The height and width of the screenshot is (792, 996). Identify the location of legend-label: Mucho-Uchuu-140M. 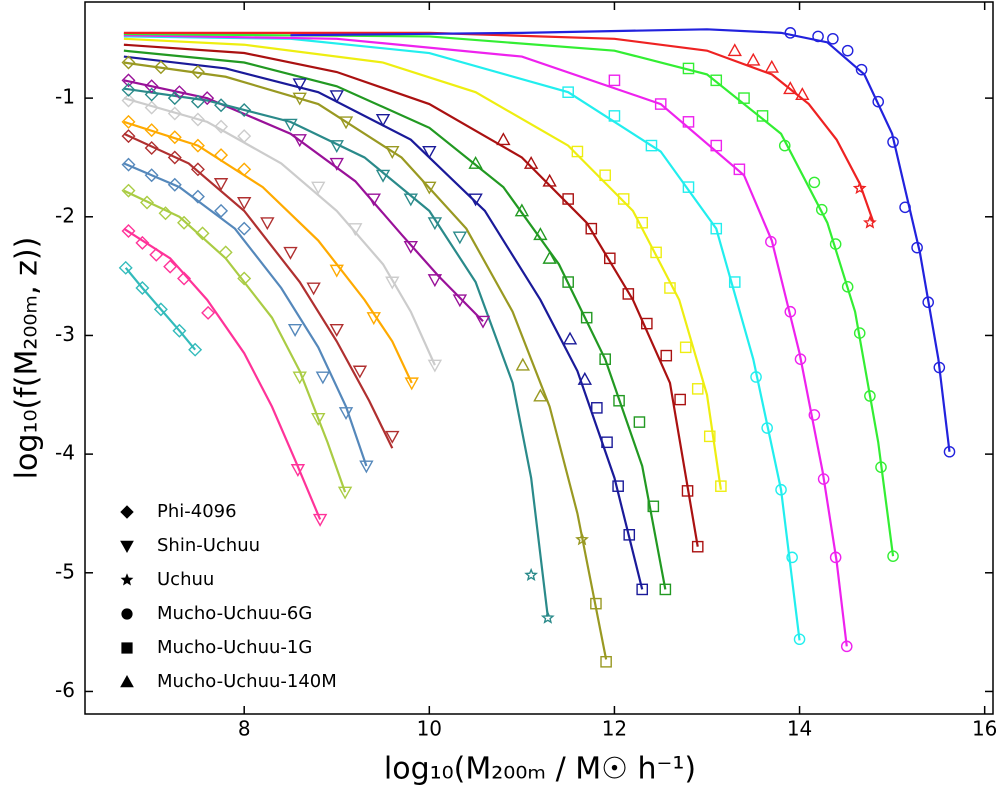
(247, 681).